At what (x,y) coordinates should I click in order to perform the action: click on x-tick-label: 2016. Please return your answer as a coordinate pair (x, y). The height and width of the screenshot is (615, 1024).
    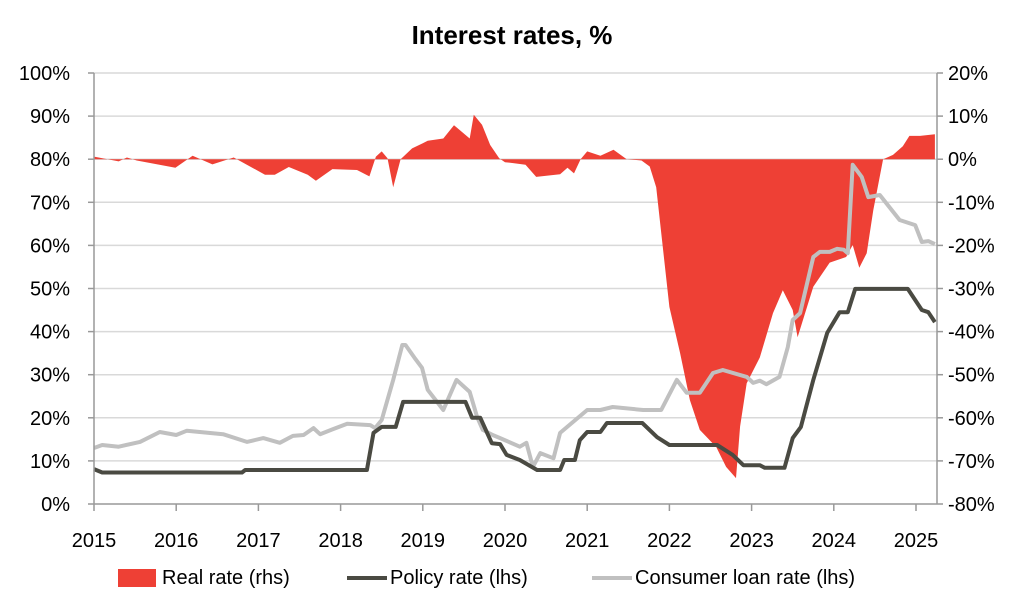
    Looking at the image, I should click on (176, 541).